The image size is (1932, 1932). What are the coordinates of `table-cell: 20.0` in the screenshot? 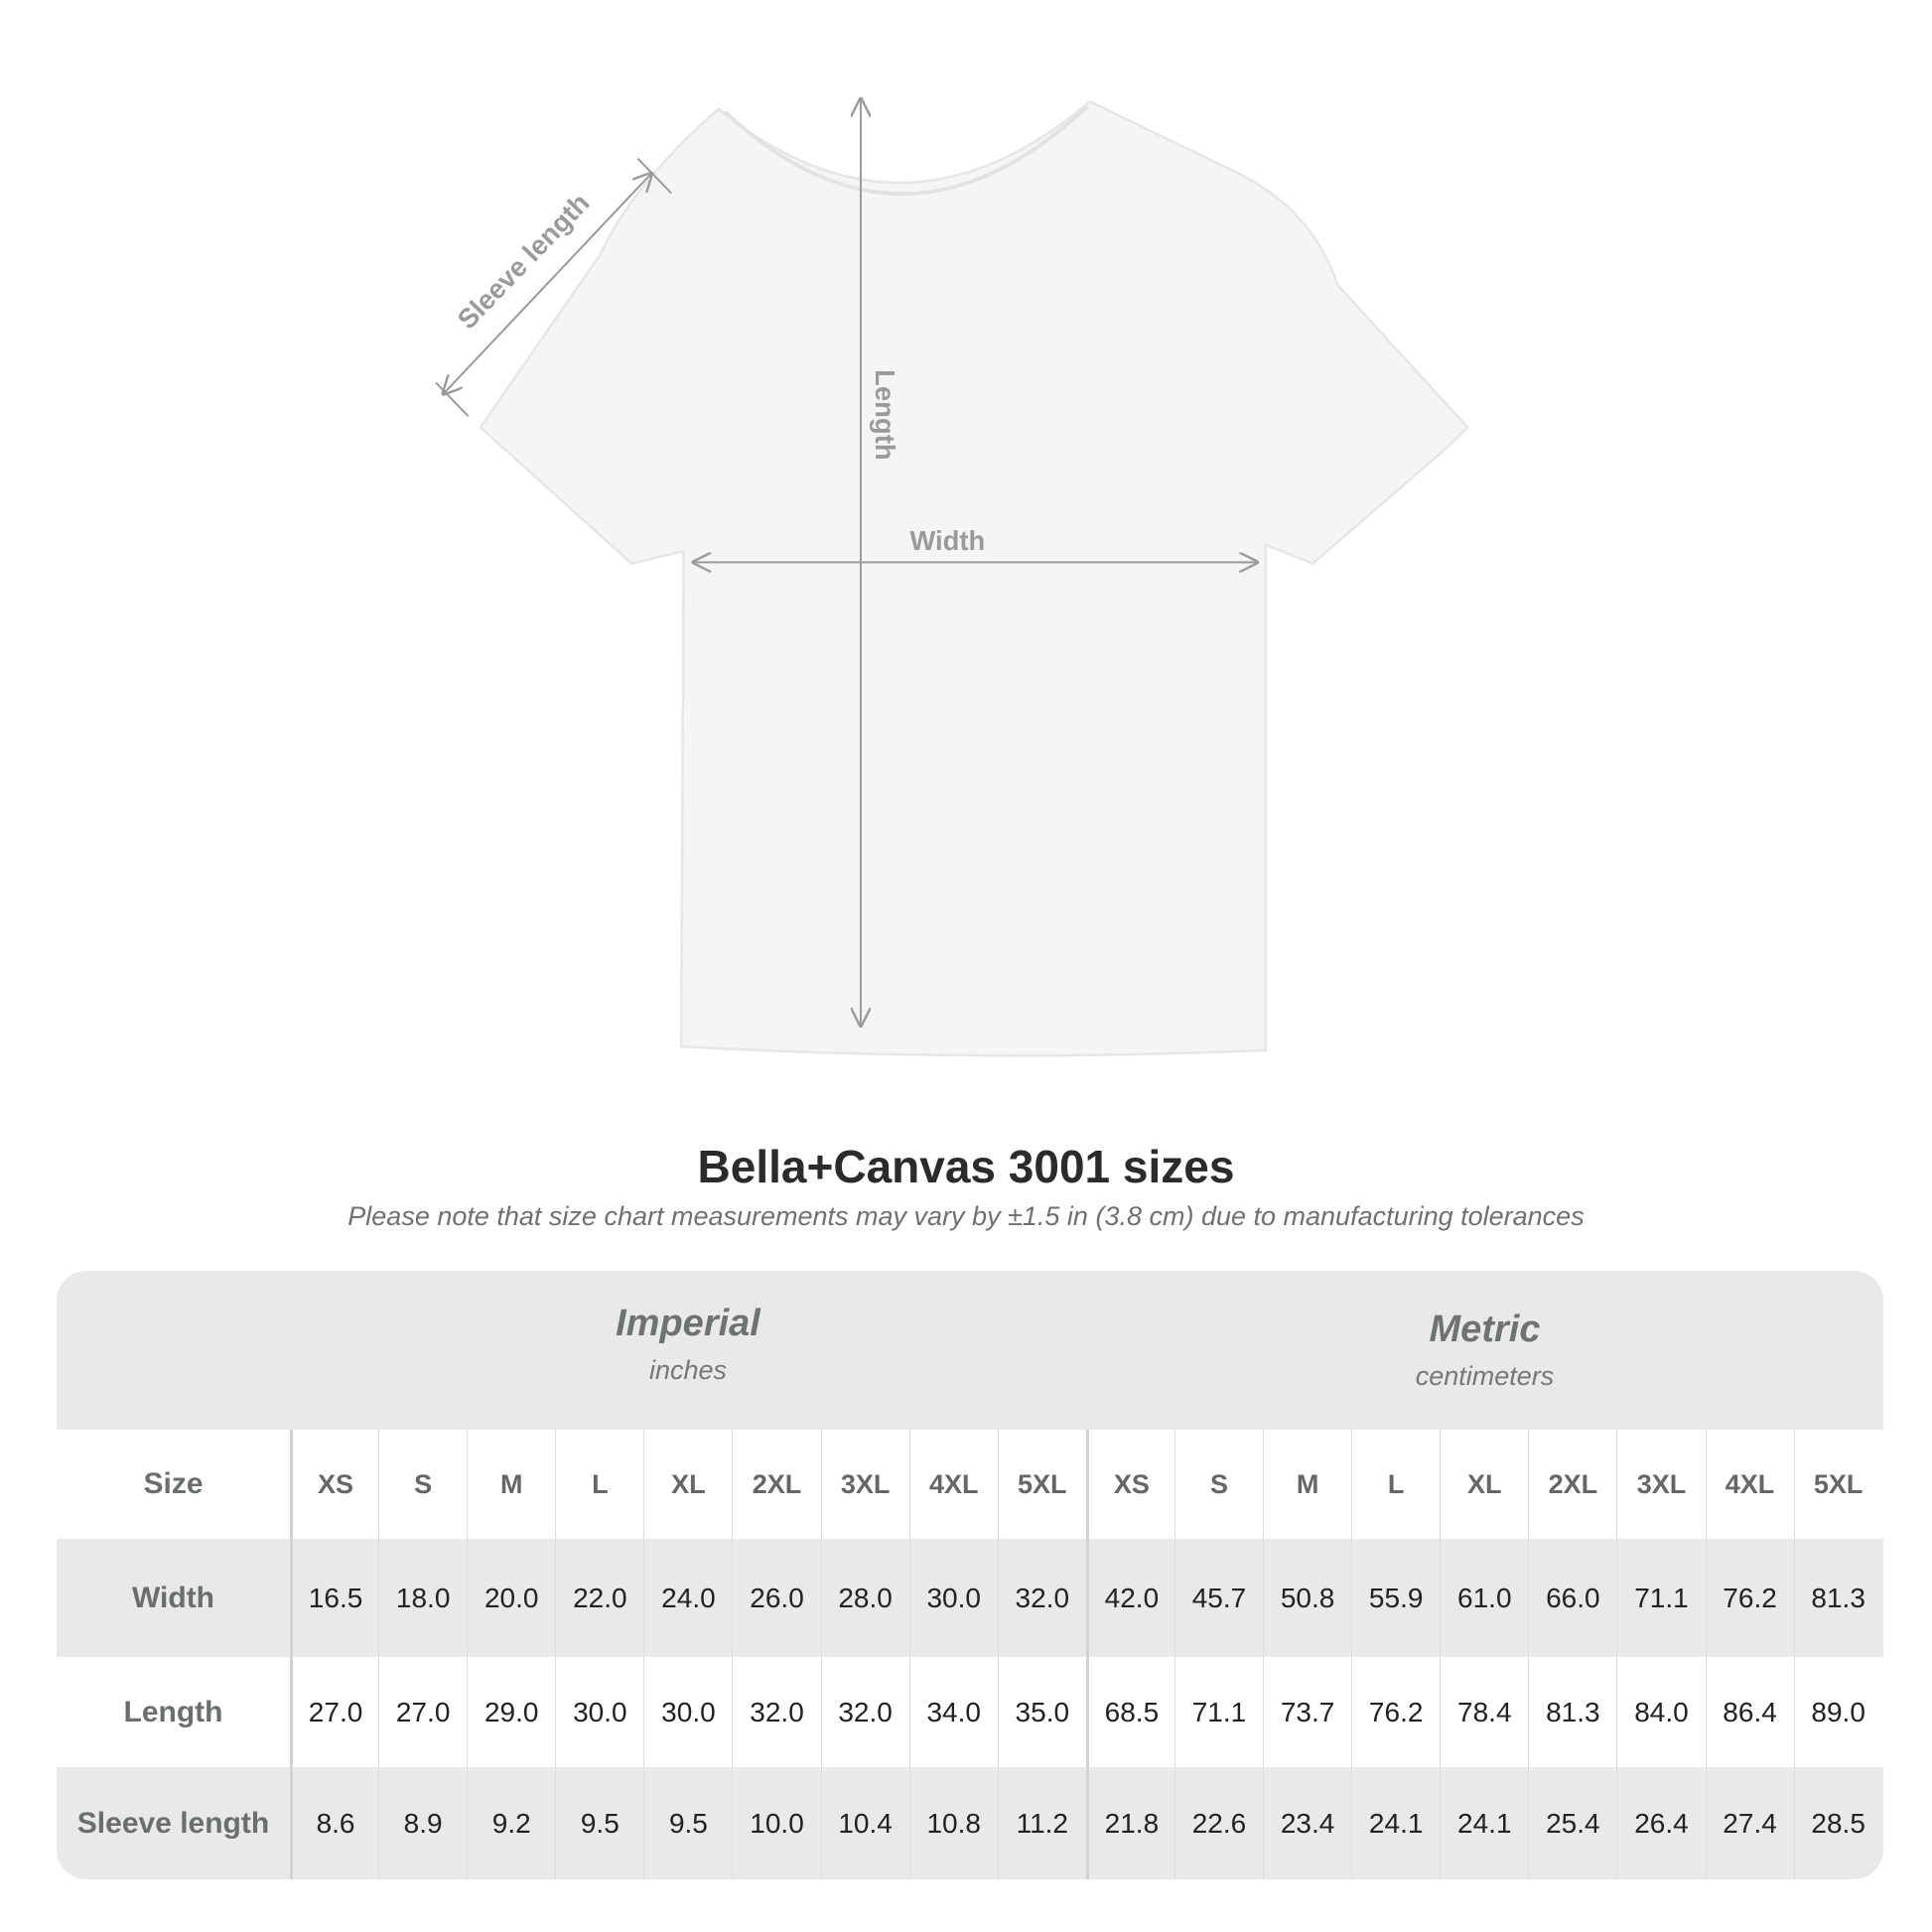 It's located at (511, 1598).